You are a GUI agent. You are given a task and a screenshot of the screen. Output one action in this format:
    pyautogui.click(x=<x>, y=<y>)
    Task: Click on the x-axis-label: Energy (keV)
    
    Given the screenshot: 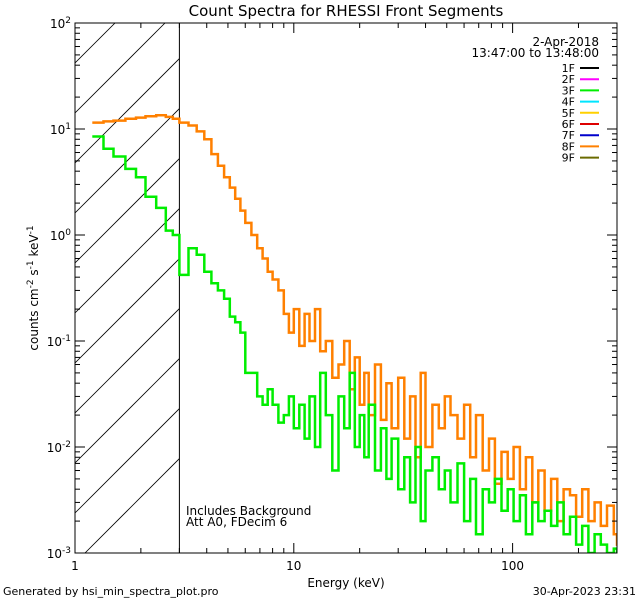 What is the action you would take?
    pyautogui.click(x=345, y=583)
    